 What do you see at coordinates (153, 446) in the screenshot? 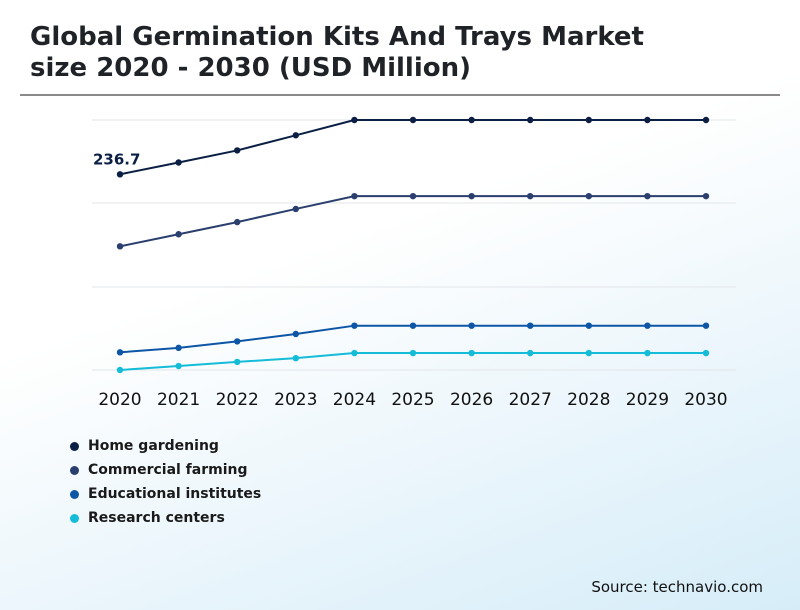
I see `legend-label: Home gardening` at bounding box center [153, 446].